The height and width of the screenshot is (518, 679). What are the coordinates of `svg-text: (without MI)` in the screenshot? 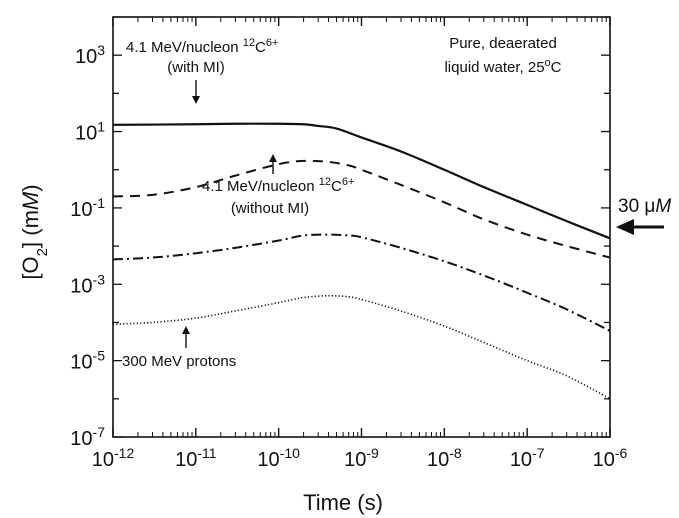 It's located at (270, 208).